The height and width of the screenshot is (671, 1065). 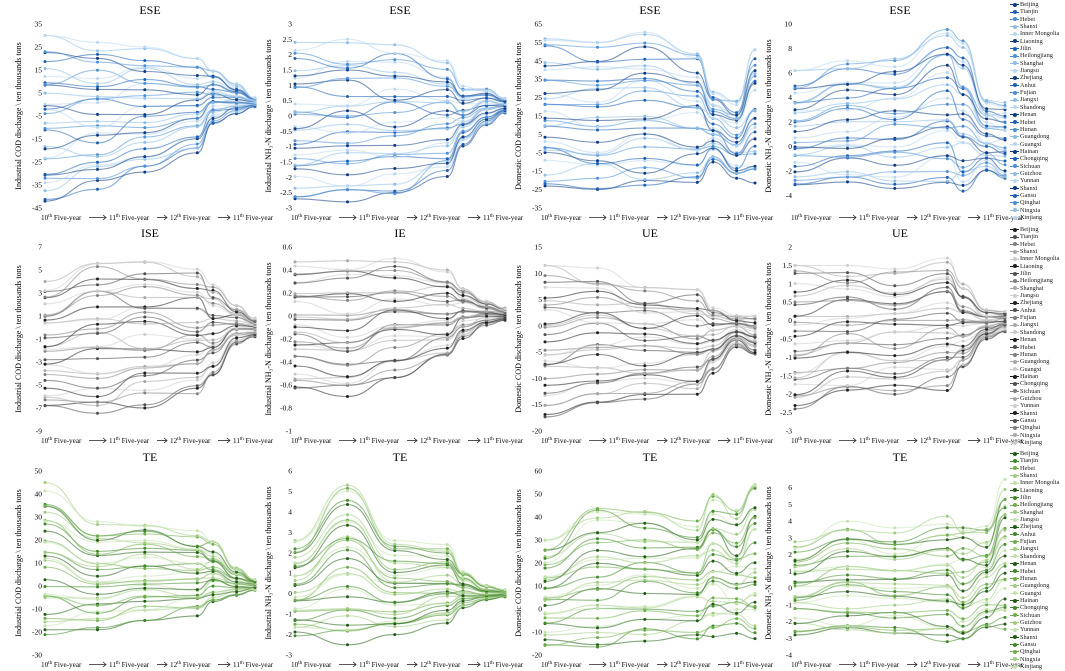 I want to click on legend-label: Xinjiang, so click(x=1031, y=217).